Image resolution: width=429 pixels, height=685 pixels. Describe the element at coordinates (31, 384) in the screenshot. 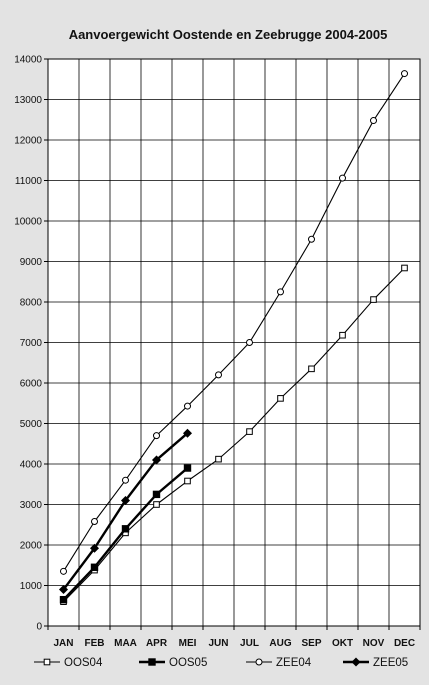

I see `y-tick-label-6000: 6000` at that location.